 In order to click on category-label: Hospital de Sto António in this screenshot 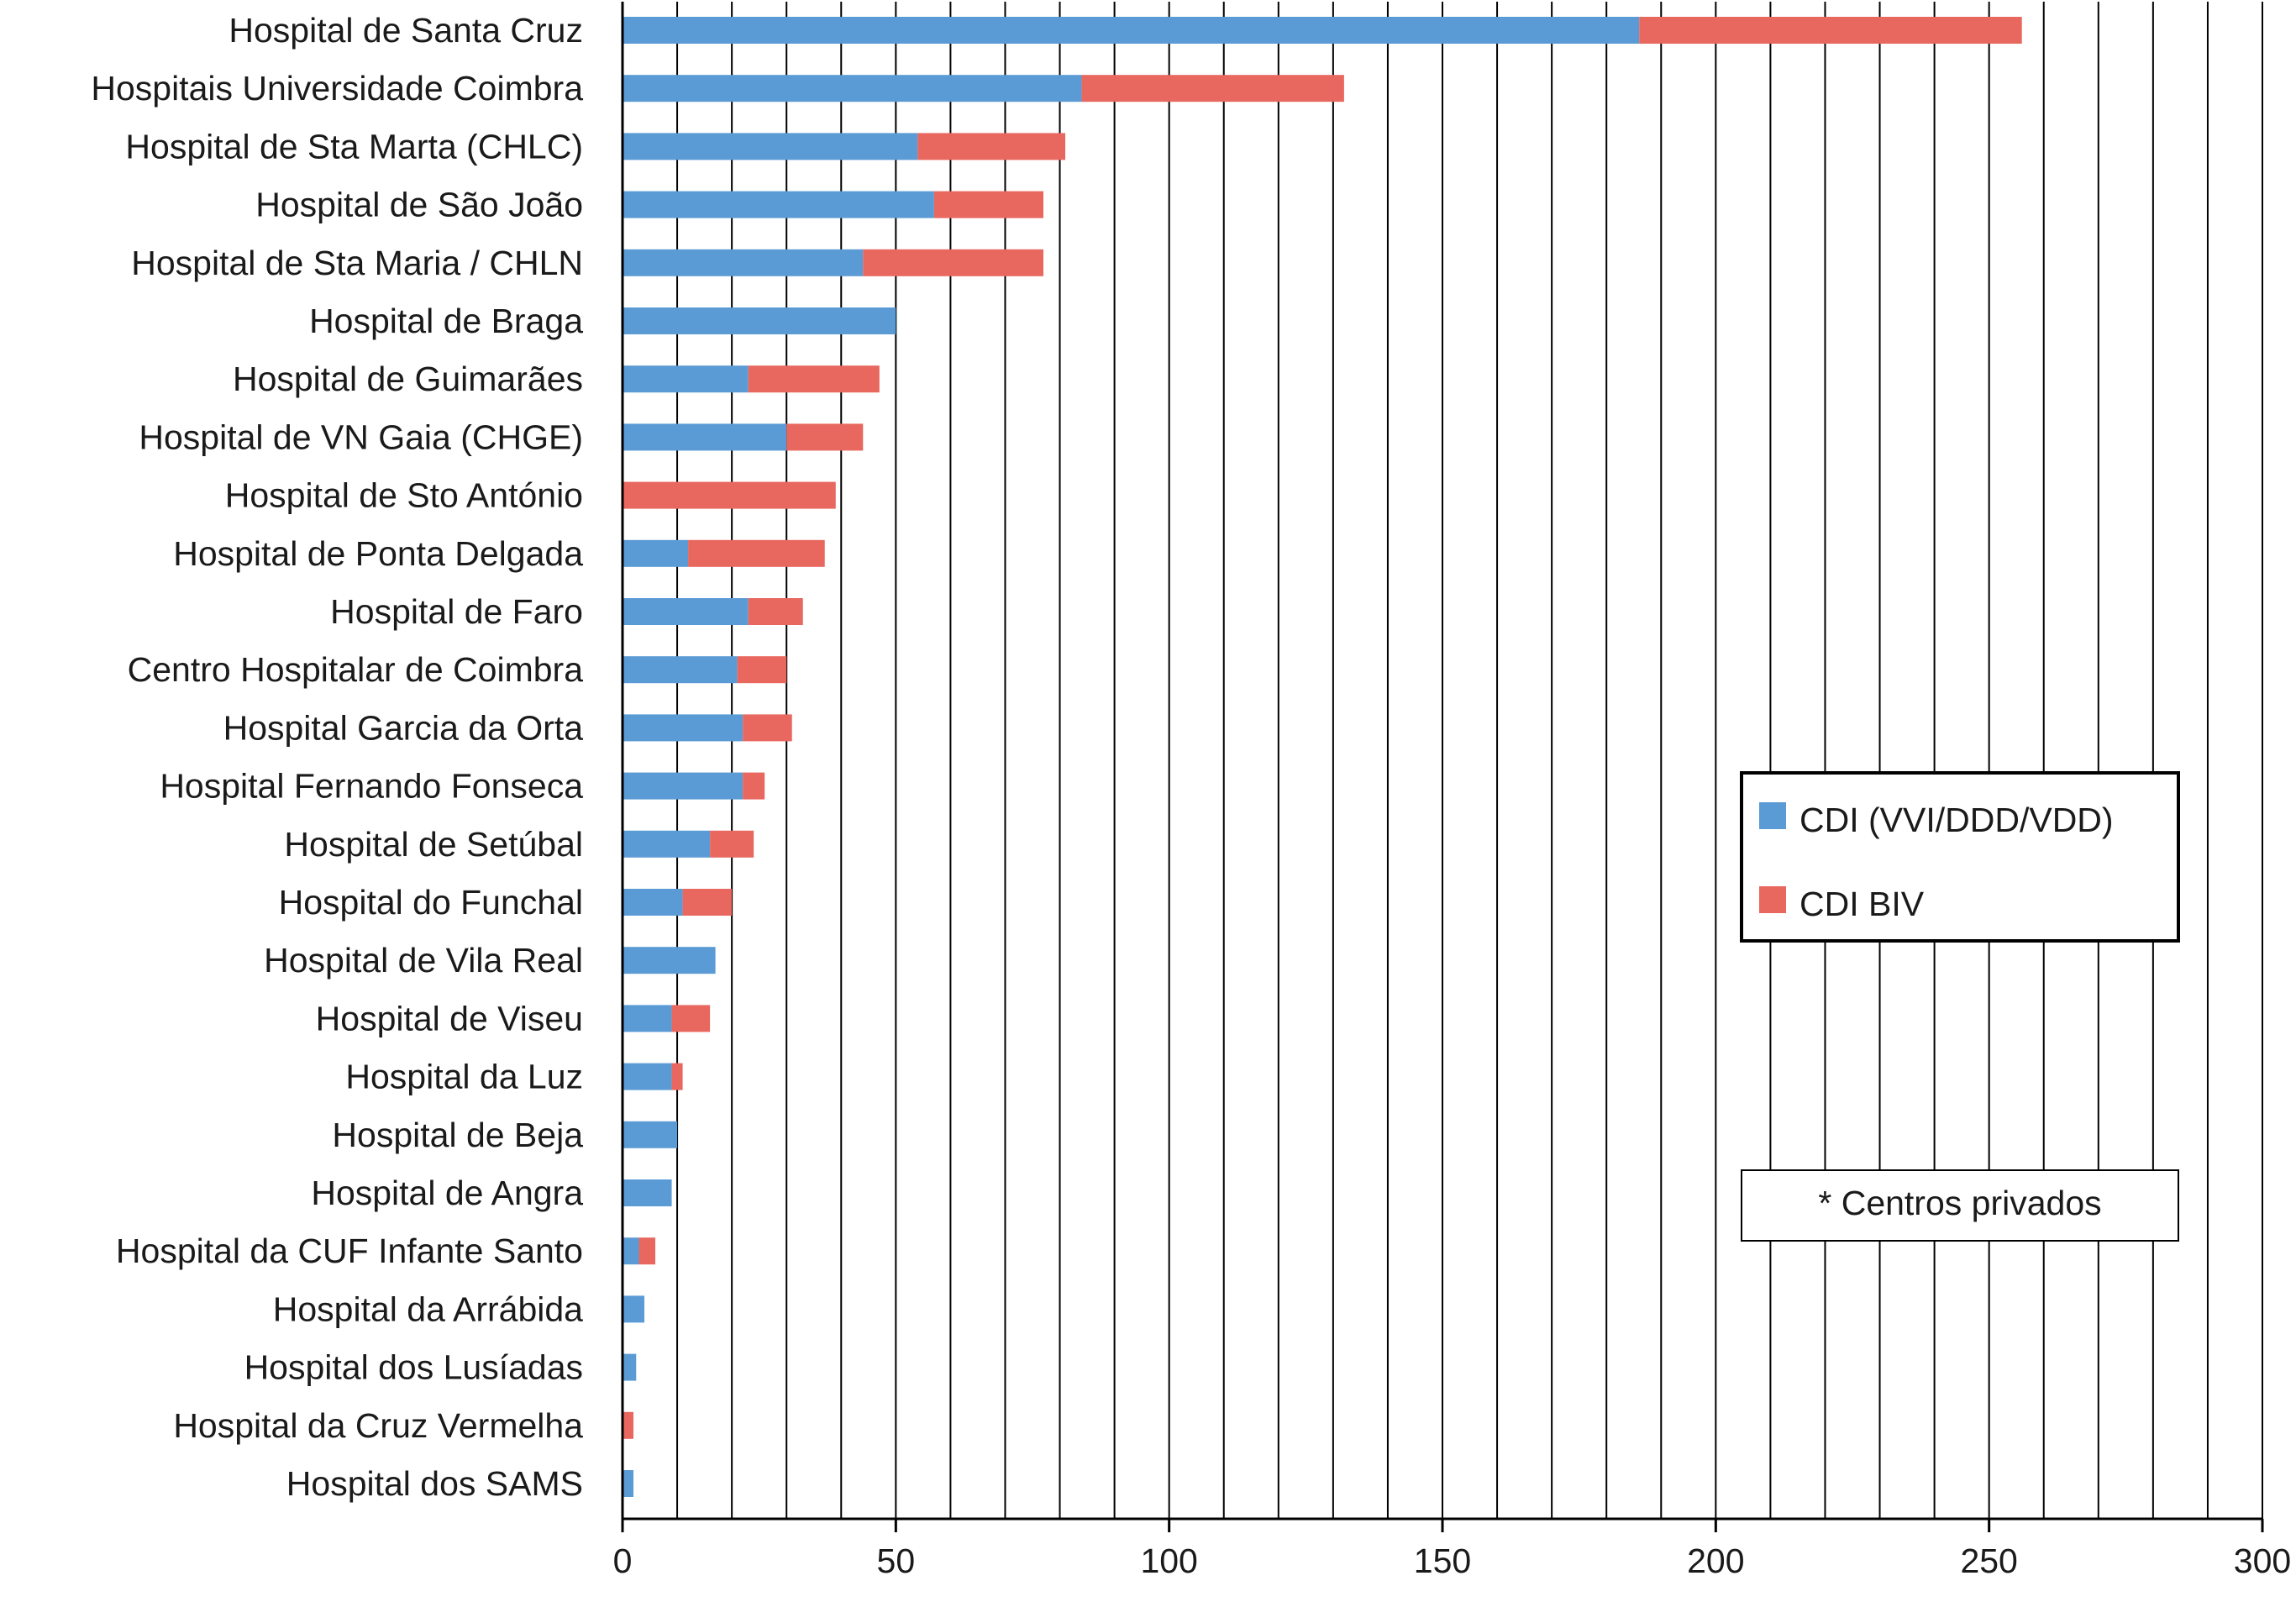, I will do `click(404, 495)`.